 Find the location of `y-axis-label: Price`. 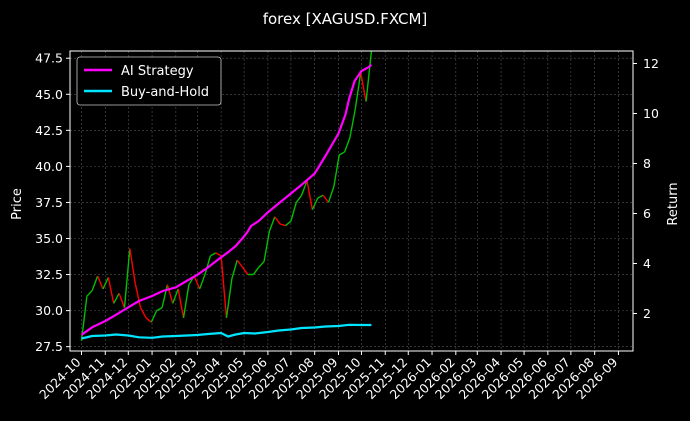

y-axis-label: Price is located at coordinates (17, 204).